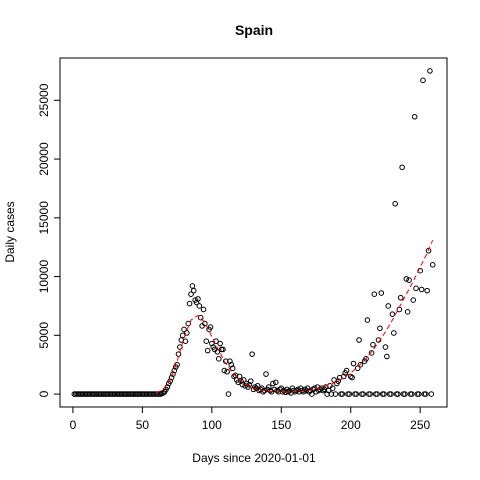 The image size is (480, 480). I want to click on y-axis-label: Daily cases, so click(10, 231).